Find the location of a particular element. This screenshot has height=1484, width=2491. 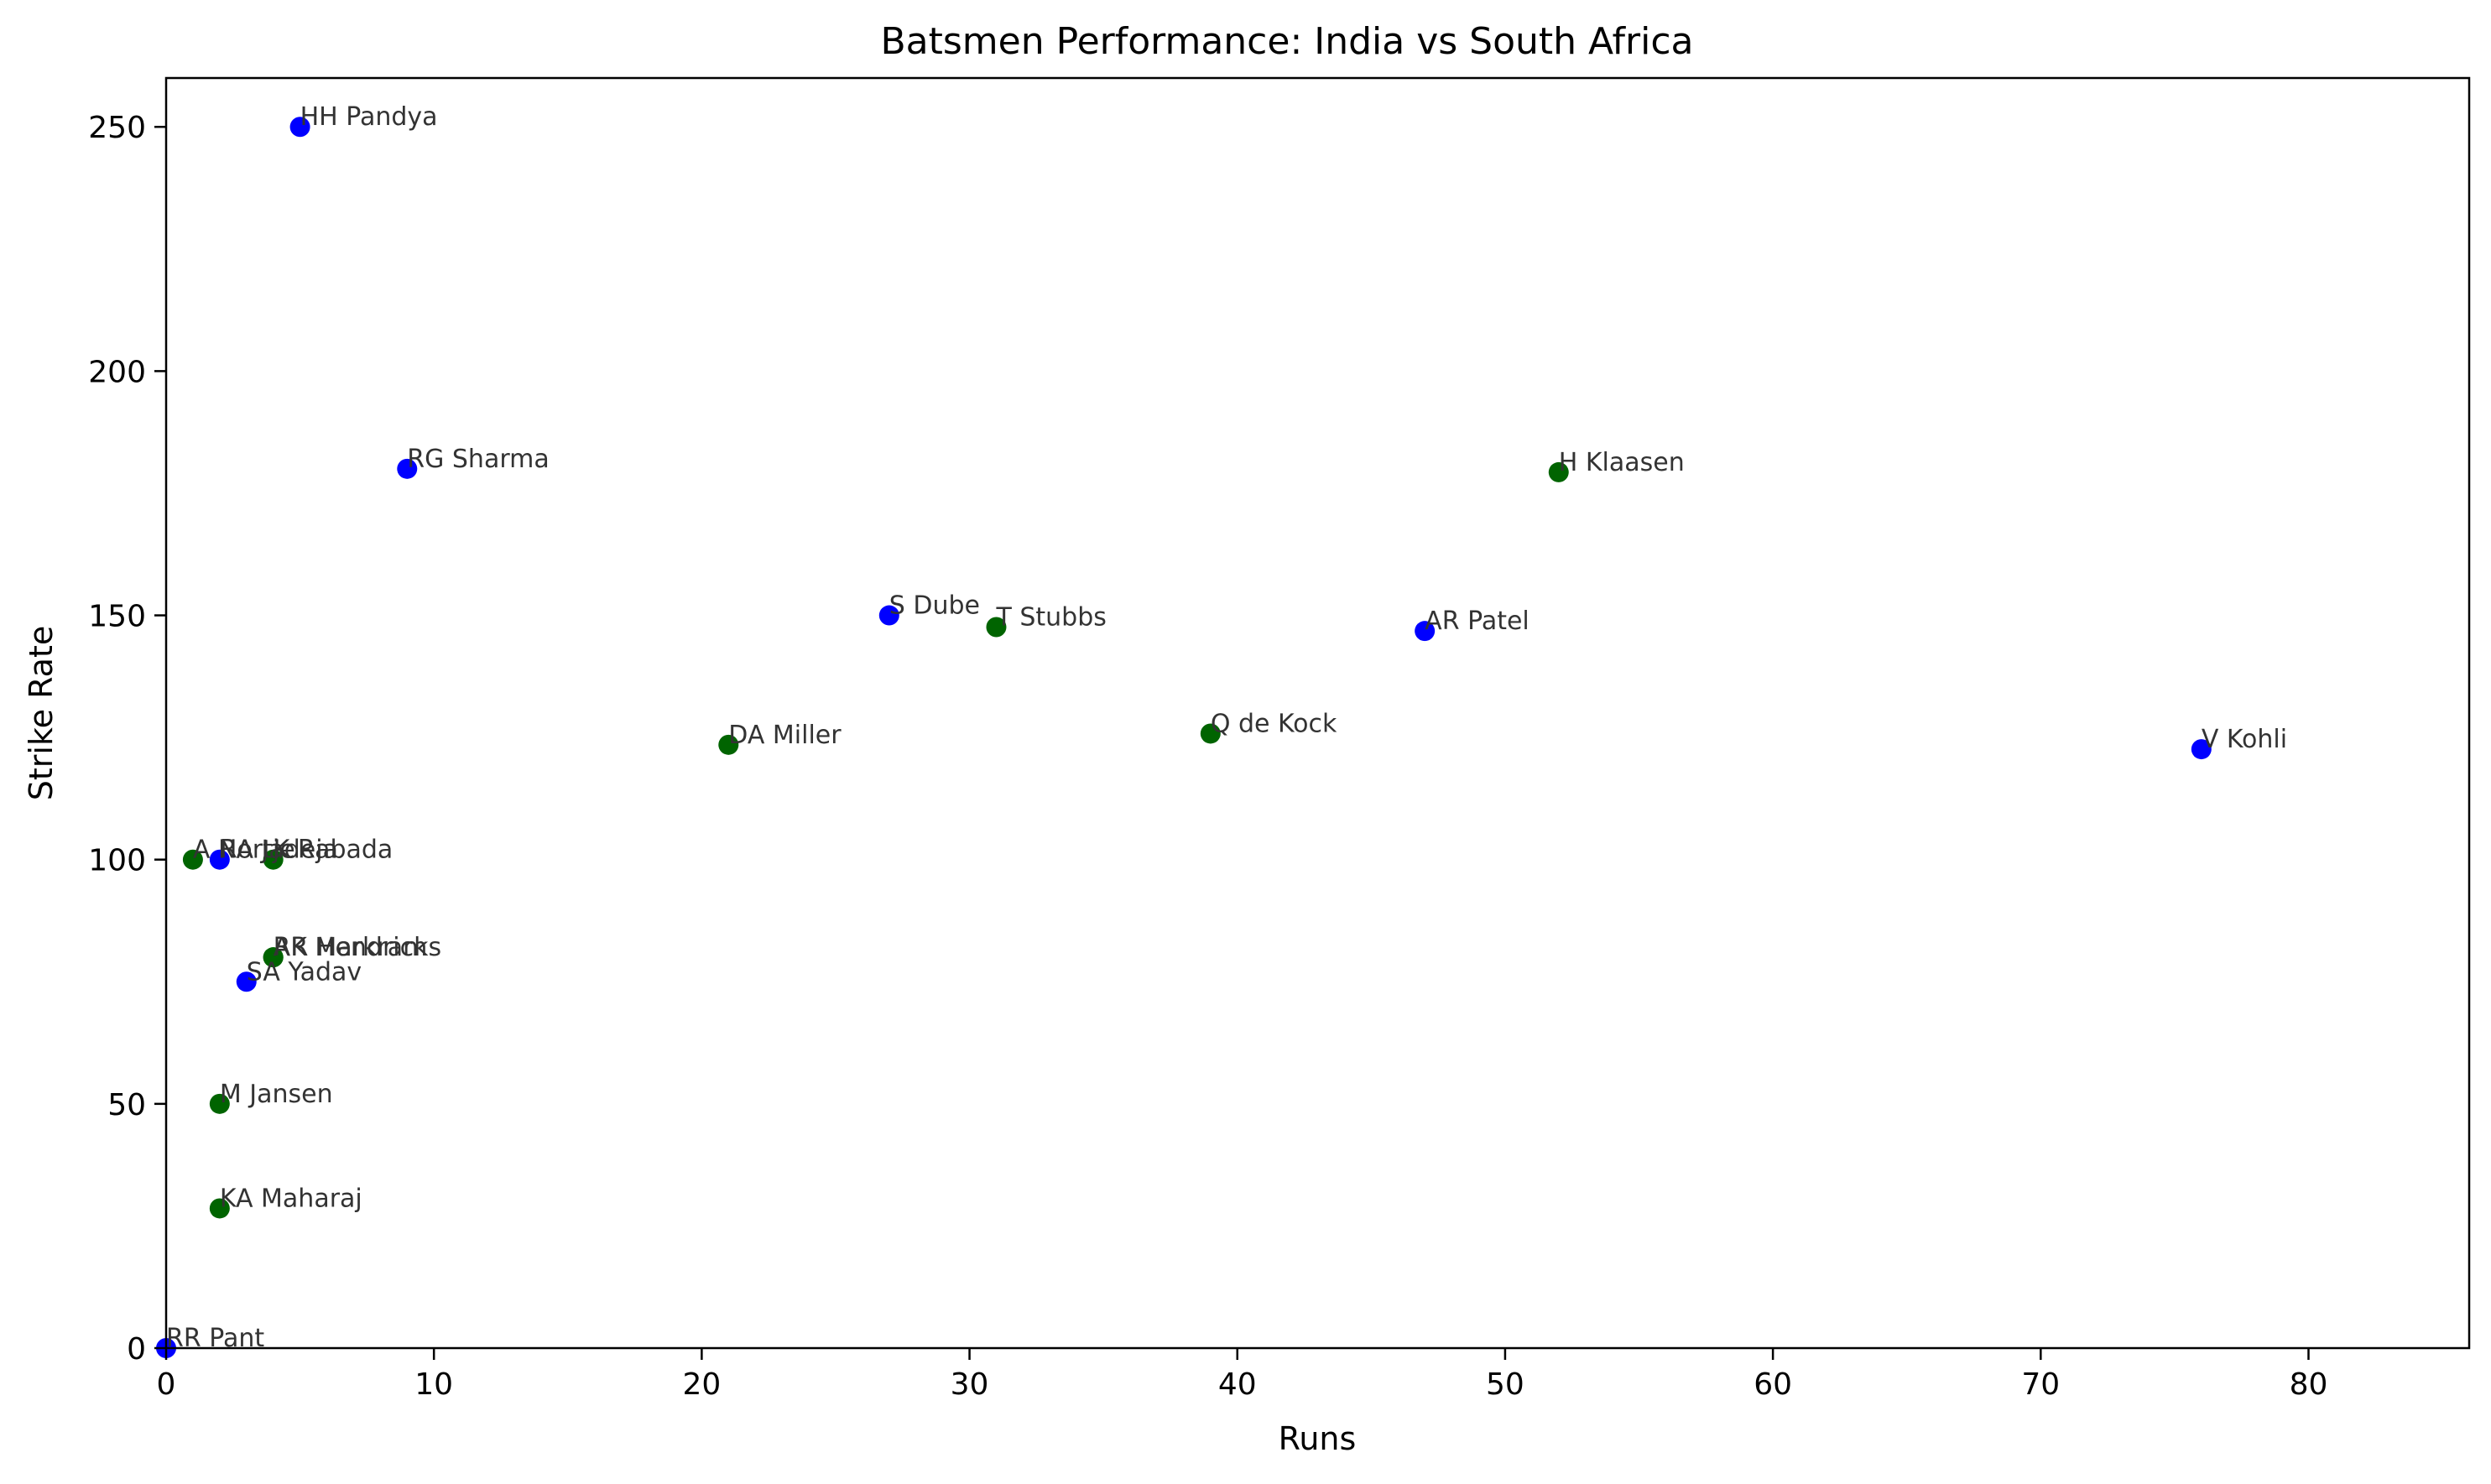

point-label: S Dube is located at coordinates (935, 606).